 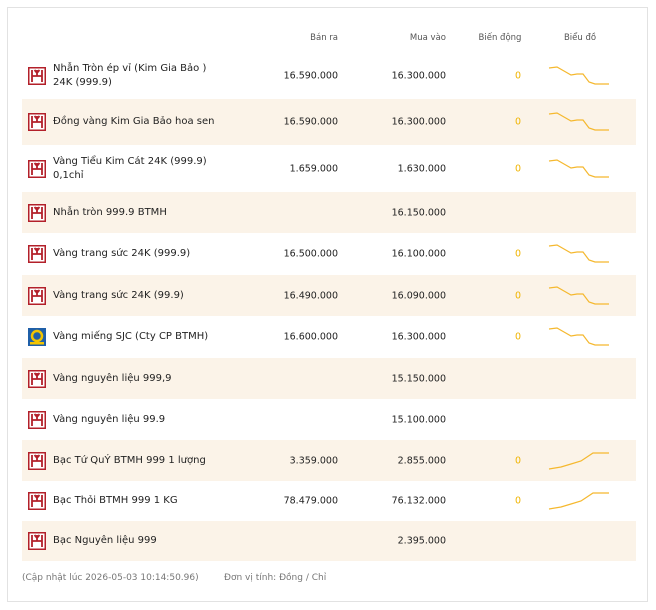 I want to click on product-name: Vàng trang sức 24K (999.9), so click(x=122, y=253).